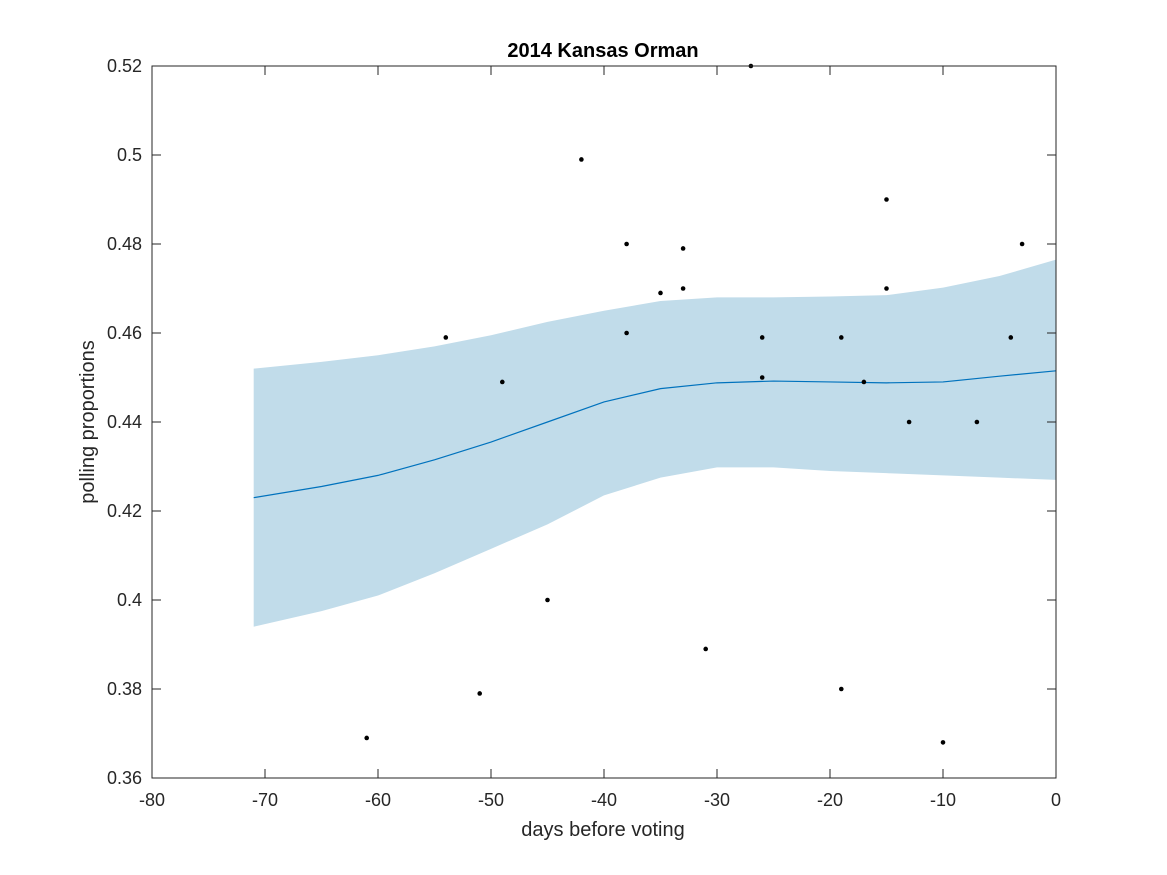 This screenshot has height=875, width=1167. What do you see at coordinates (88, 421) in the screenshot?
I see `y-axis-label: polling proportions` at bounding box center [88, 421].